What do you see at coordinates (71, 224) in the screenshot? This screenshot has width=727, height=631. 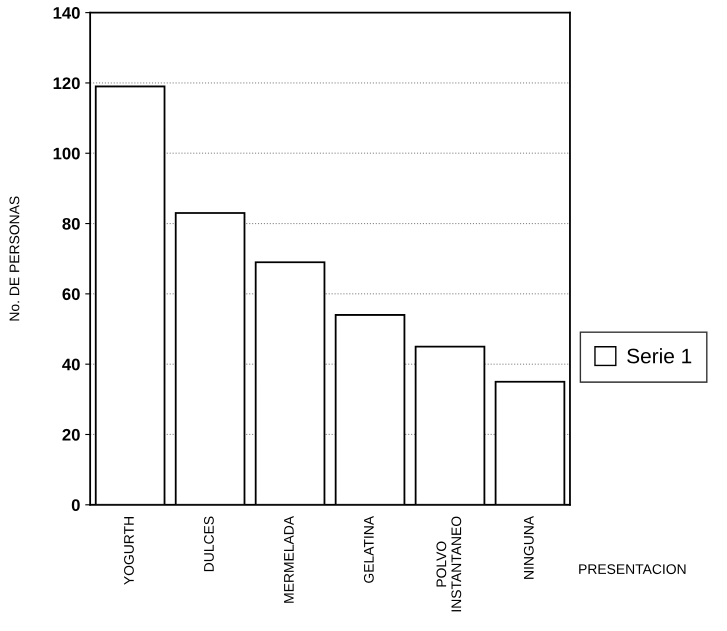 I see `y-tick-label: 80` at bounding box center [71, 224].